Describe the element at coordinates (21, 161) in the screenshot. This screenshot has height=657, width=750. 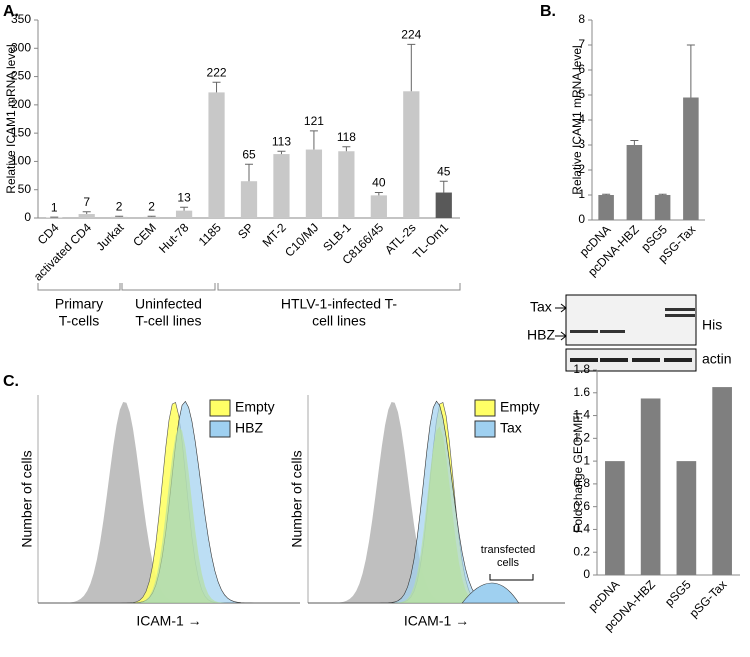
I see `y-tick-label: 100` at that location.